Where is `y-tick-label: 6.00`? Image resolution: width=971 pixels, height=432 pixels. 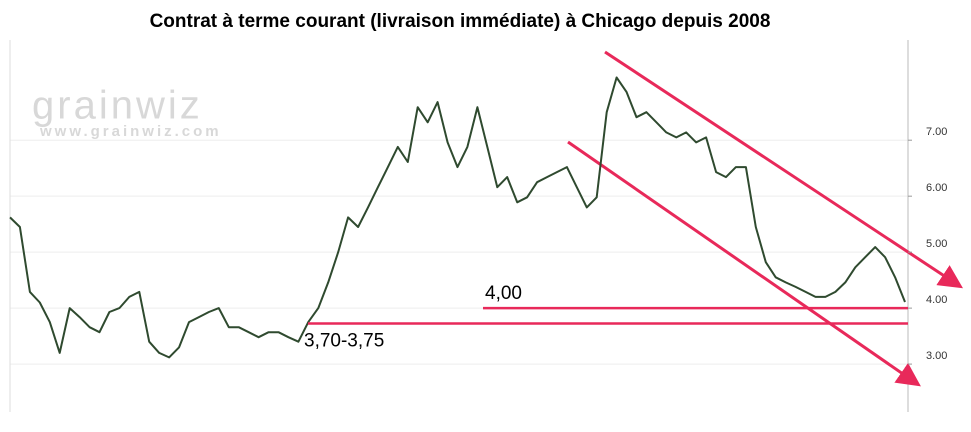 y-tick-label: 6.00 is located at coordinates (936, 188).